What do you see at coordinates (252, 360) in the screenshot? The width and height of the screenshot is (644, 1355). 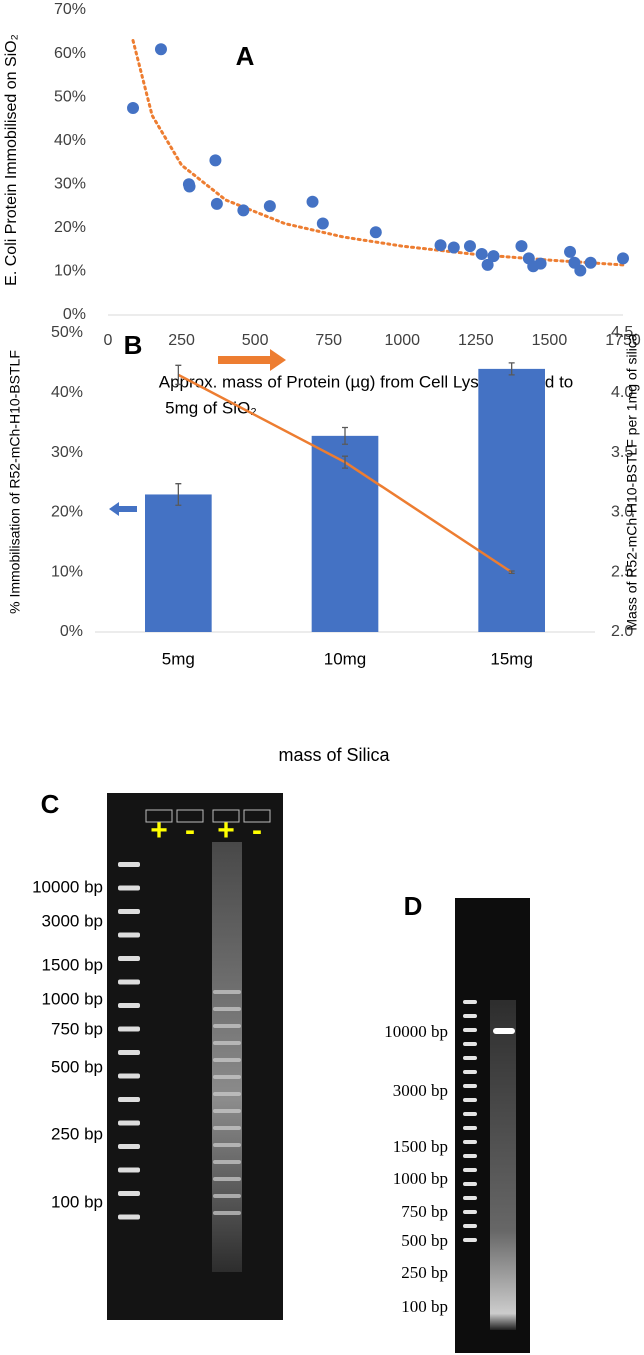 I see `arrow-right` at bounding box center [252, 360].